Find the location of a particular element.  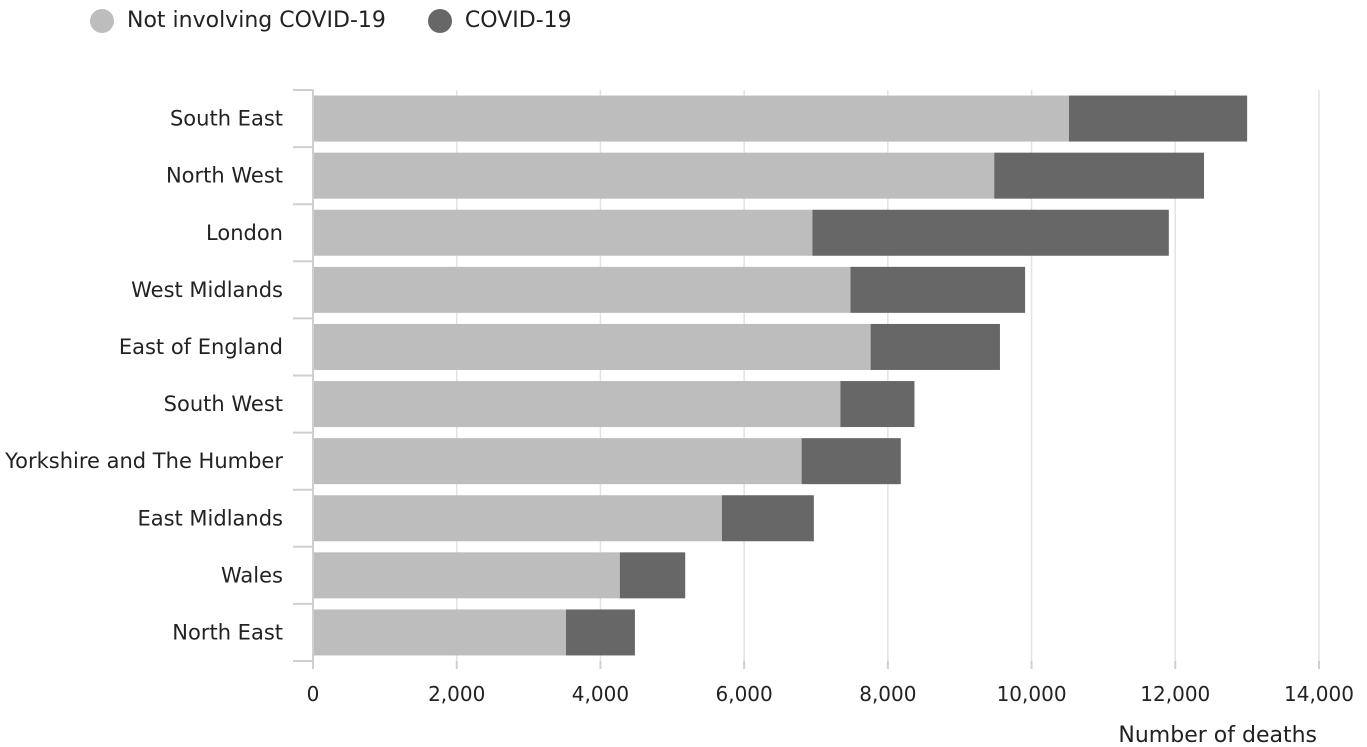

category-label: London is located at coordinates (244, 233).